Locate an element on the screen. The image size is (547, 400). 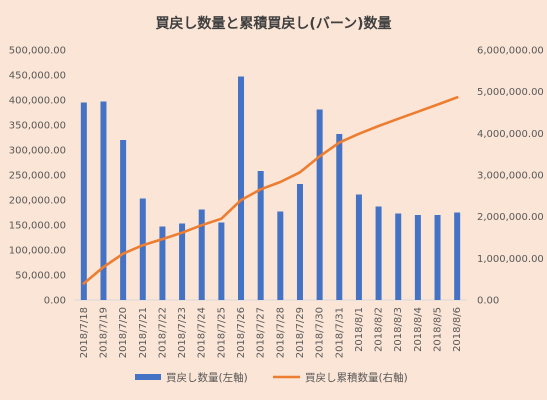
x-tick-label: 2018/7/23 is located at coordinates (182, 332).